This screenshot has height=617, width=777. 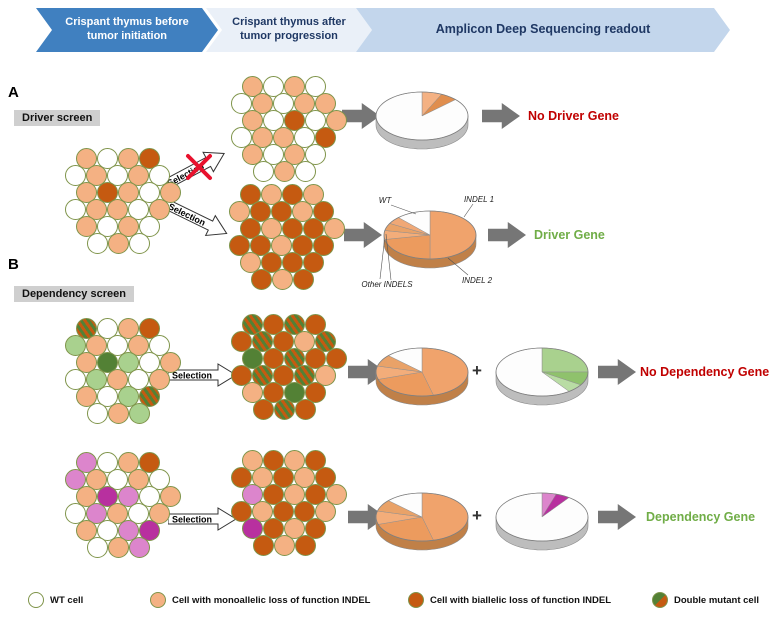 I want to click on panel-a-label: A, so click(x=13, y=92).